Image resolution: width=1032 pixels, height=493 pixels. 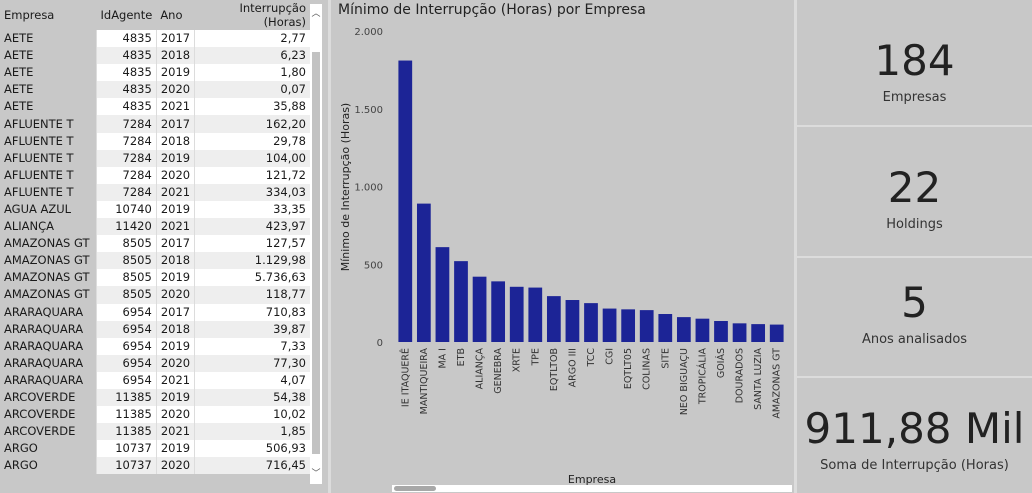 I want to click on table-row: AMAZONAS GT 8505 2018 1.129,98, so click(x=155, y=261).